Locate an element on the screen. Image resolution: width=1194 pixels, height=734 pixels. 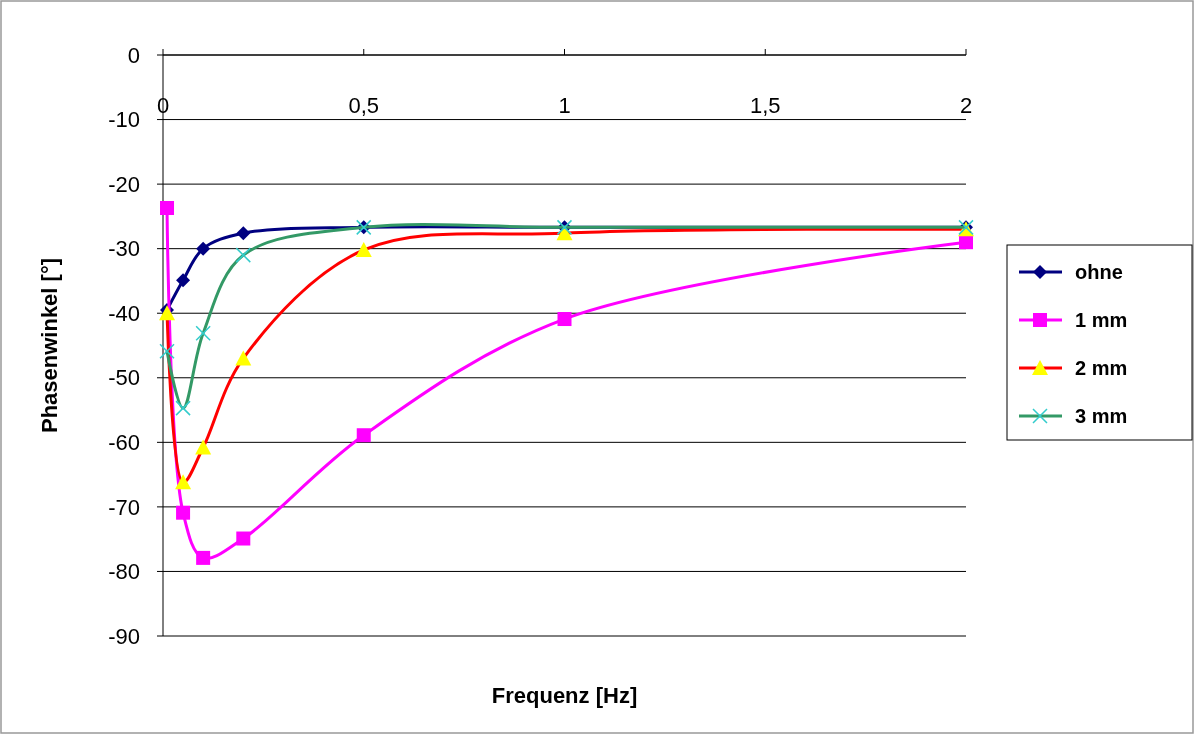
legend-label: 1 mm is located at coordinates (1101, 320).